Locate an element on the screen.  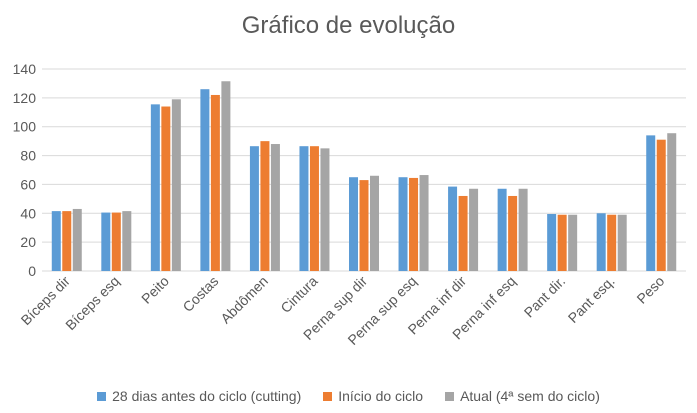
legend-item: Início do ciclo is located at coordinates (373, 396).